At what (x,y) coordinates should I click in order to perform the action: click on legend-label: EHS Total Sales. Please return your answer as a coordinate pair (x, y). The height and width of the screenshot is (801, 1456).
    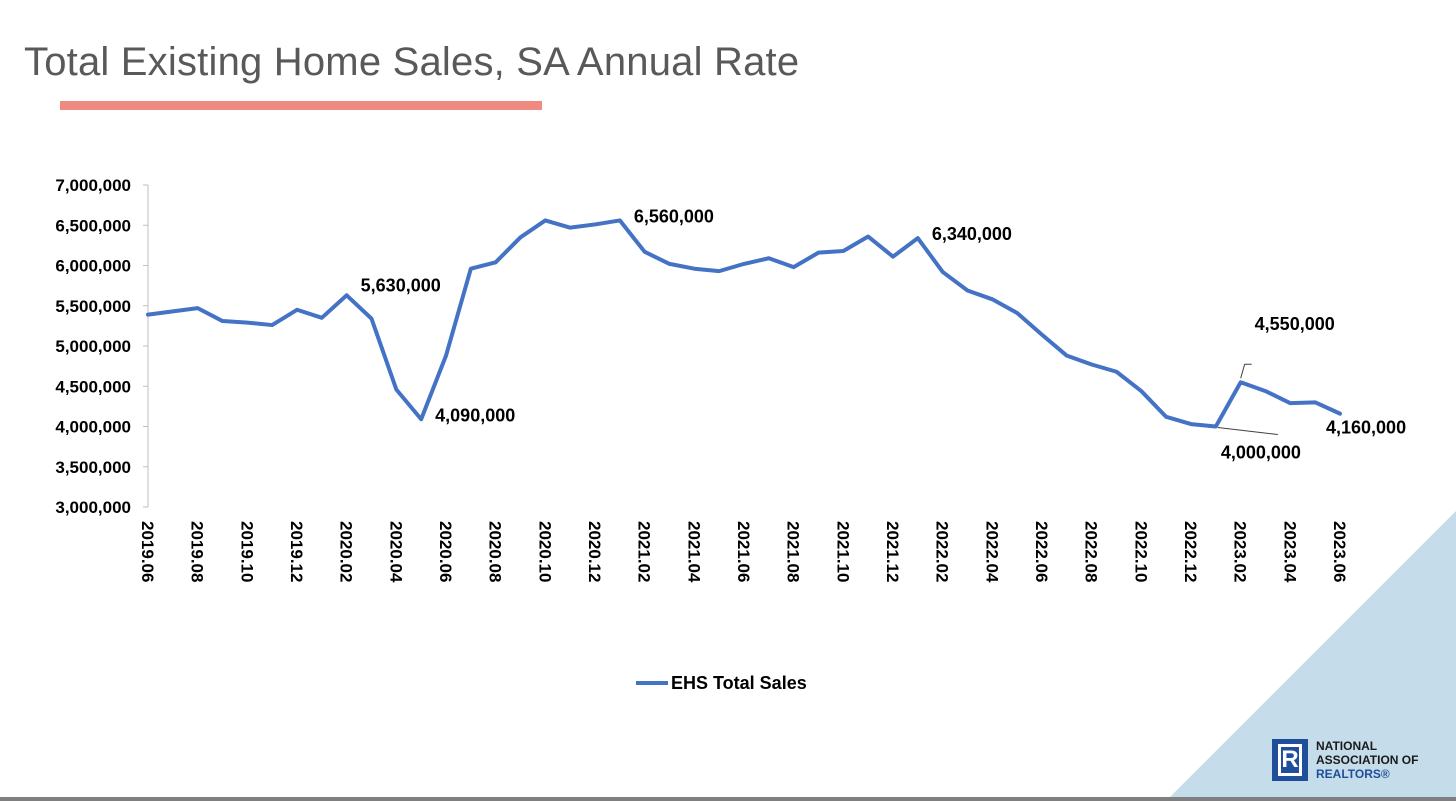
    Looking at the image, I should click on (739, 683).